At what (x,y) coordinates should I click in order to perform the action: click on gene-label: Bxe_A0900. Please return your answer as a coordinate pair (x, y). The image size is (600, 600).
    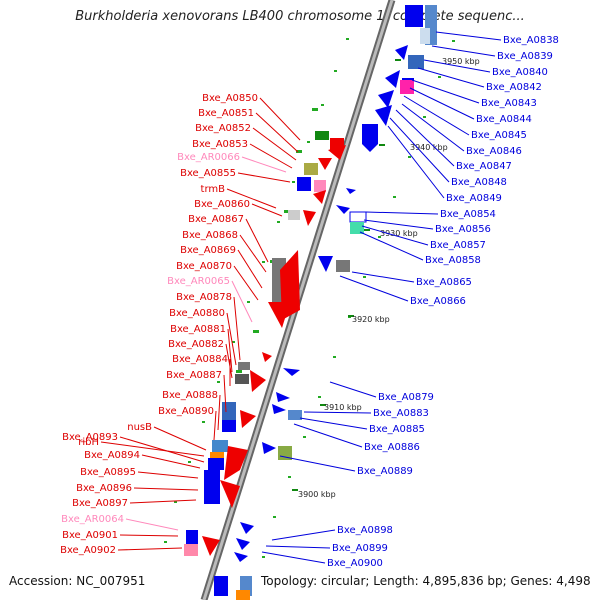
    Looking at the image, I should click on (355, 563).